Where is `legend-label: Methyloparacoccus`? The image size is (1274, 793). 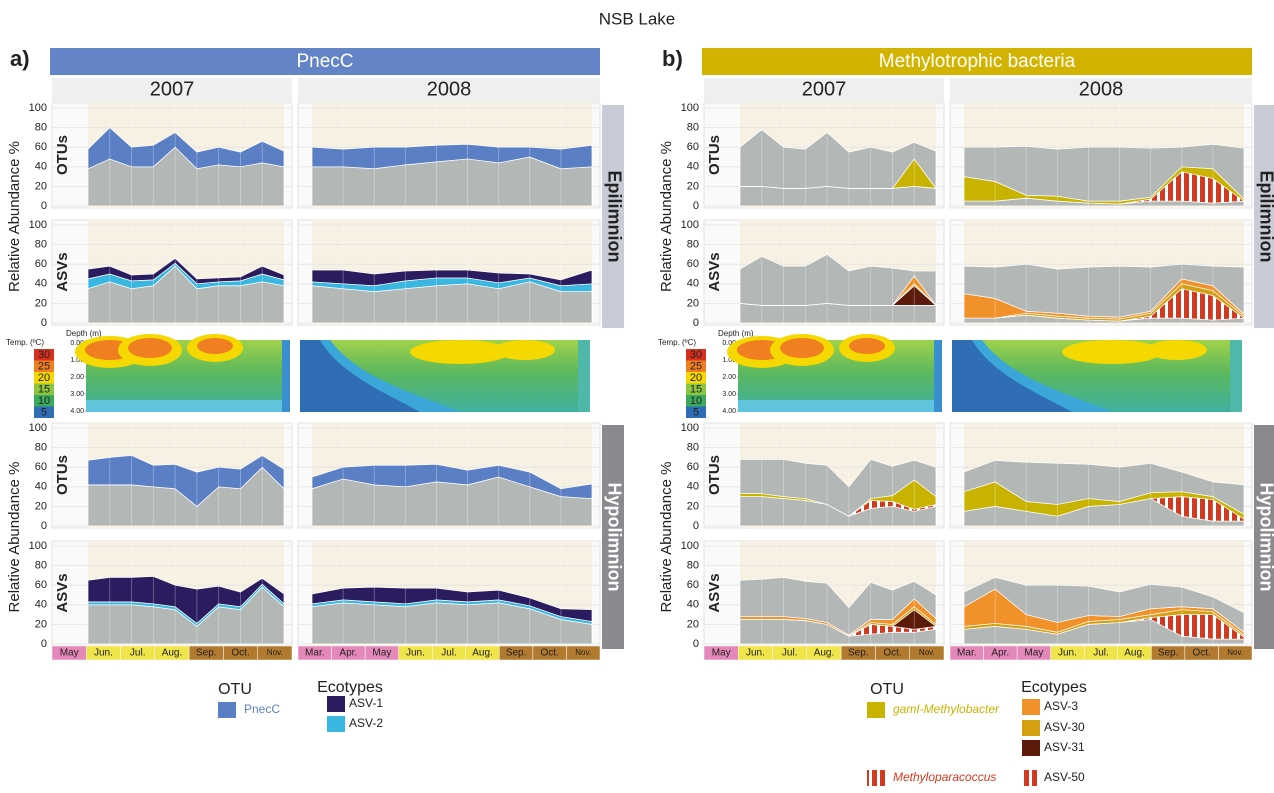 legend-label: Methyloparacoccus is located at coordinates (944, 777).